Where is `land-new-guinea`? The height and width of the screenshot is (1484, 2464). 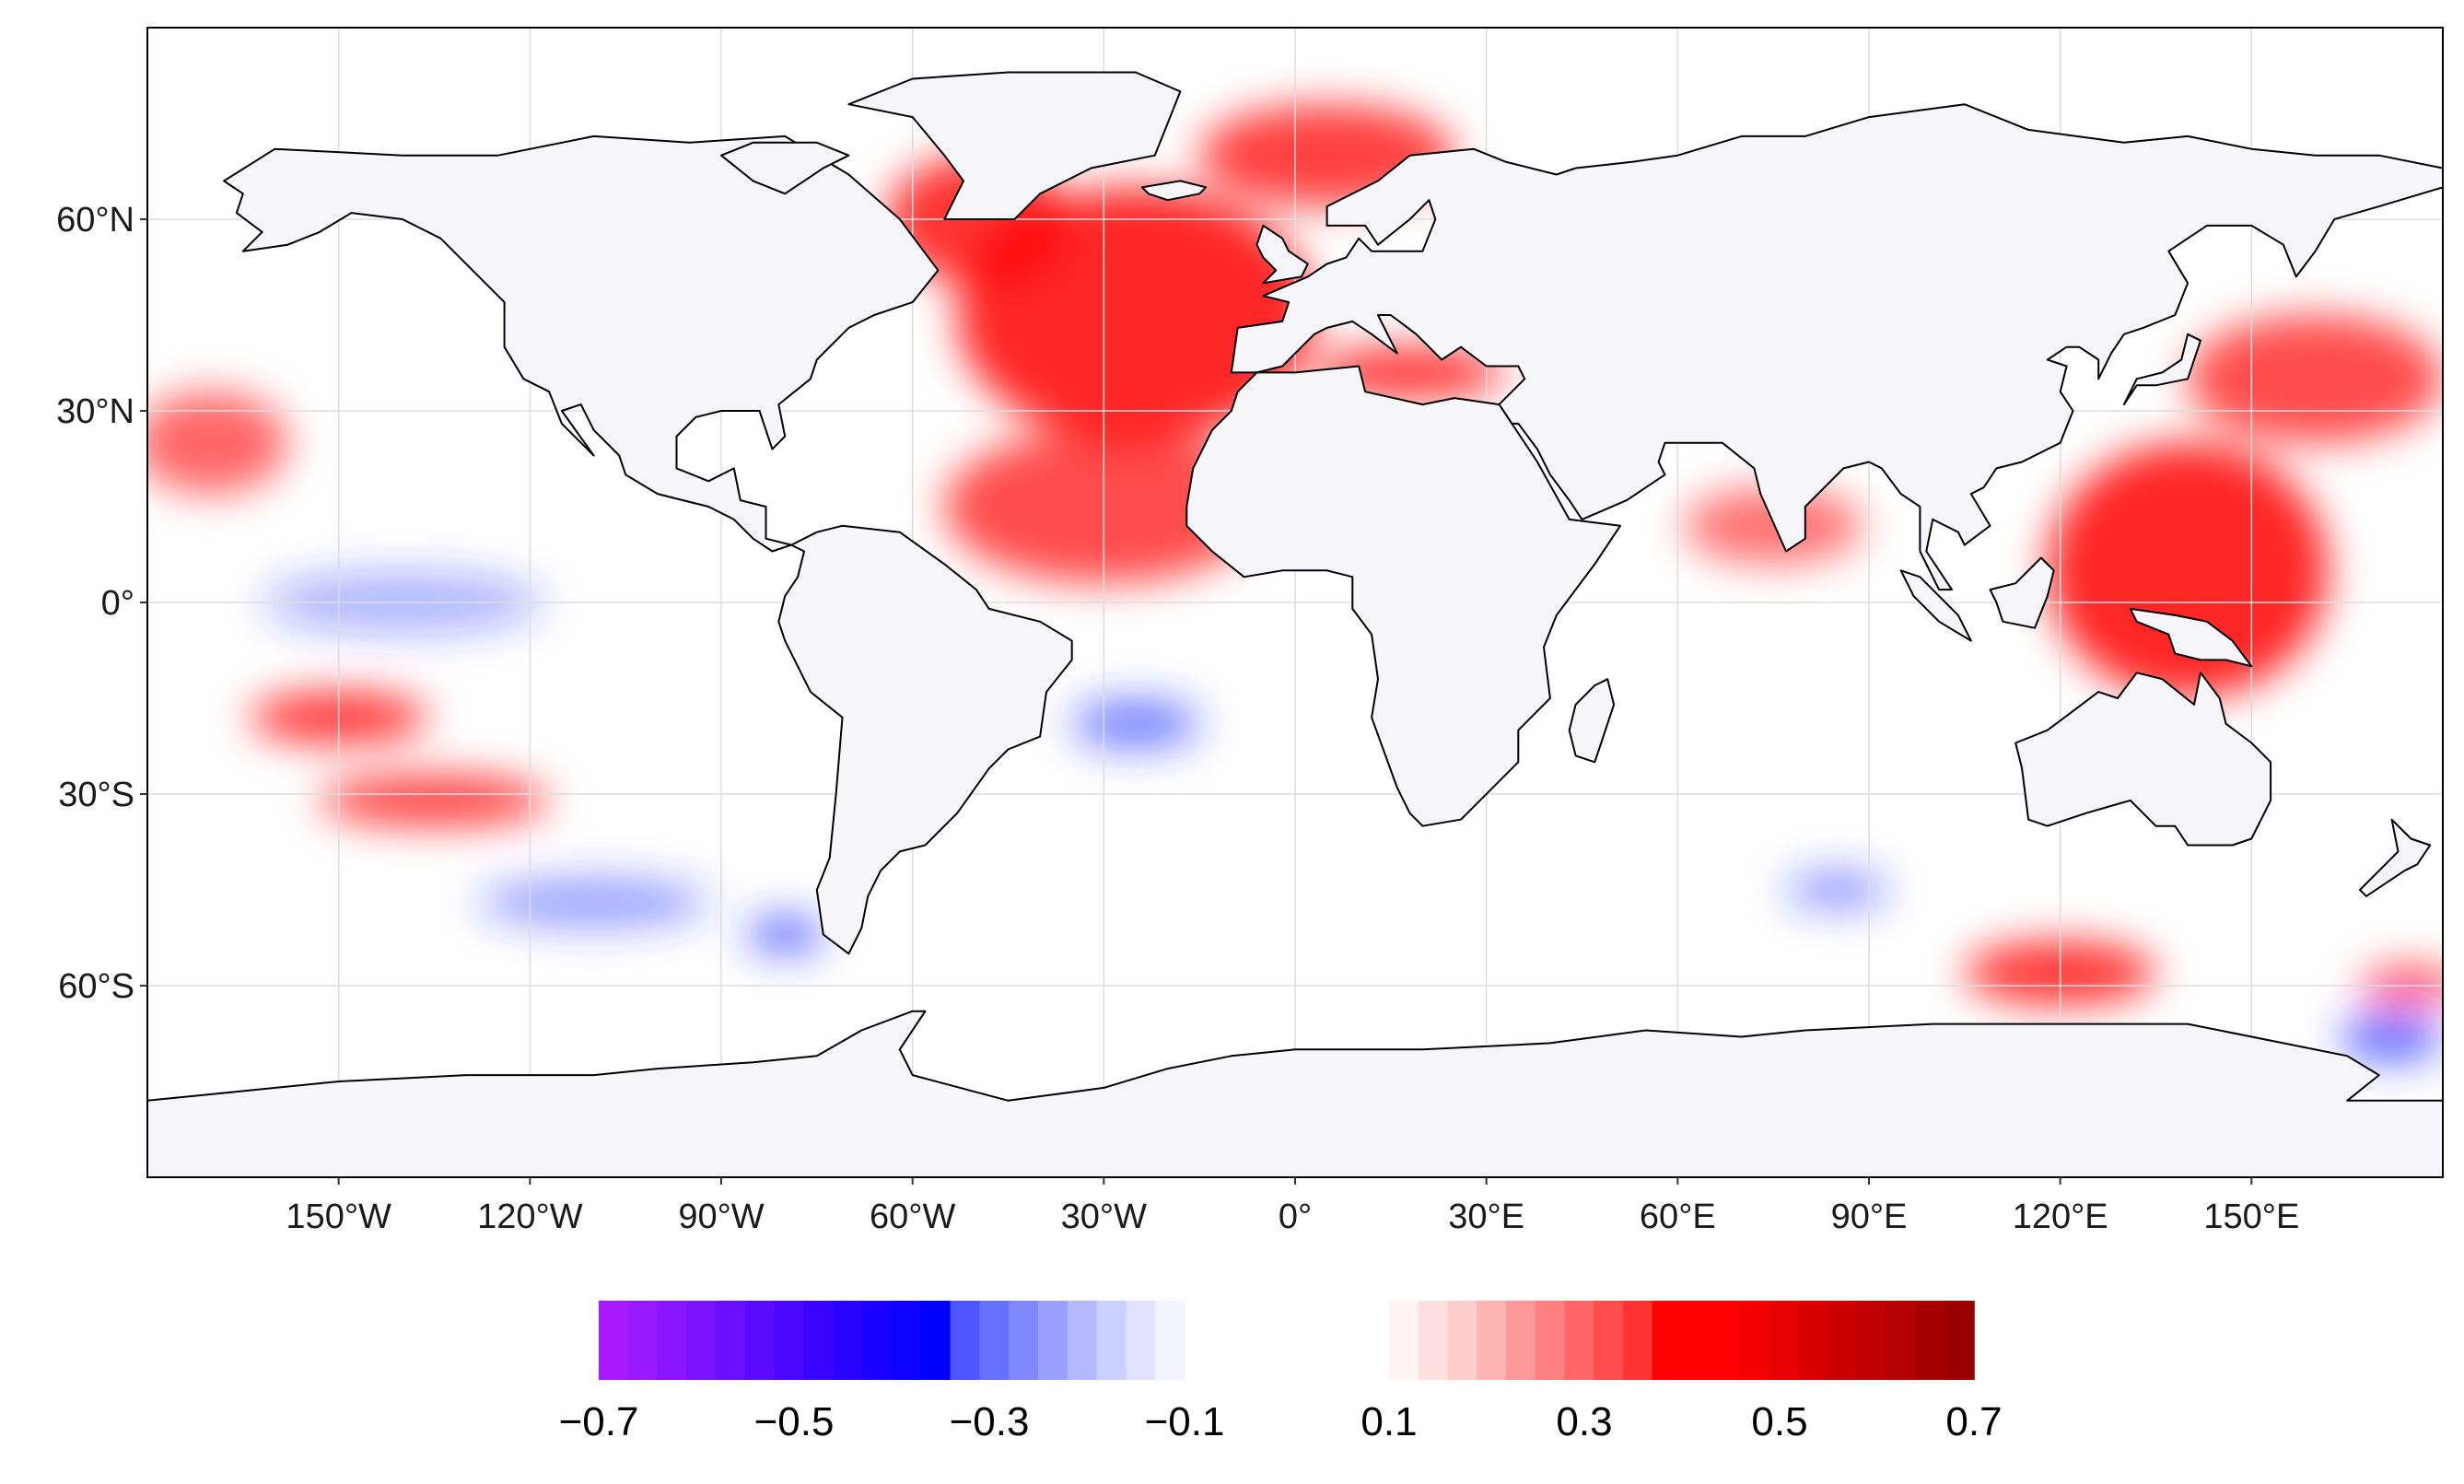 land-new-guinea is located at coordinates (2191, 637).